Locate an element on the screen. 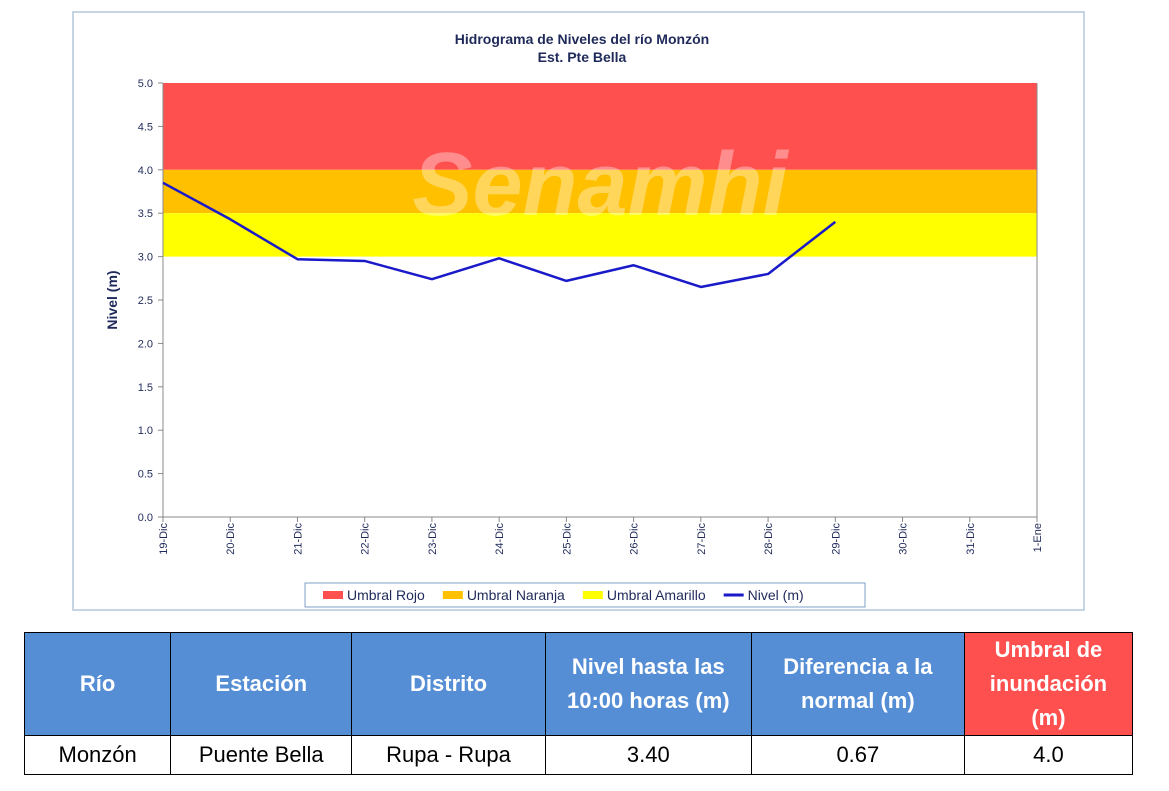  x-tick-label: 21-Dic is located at coordinates (298, 539).